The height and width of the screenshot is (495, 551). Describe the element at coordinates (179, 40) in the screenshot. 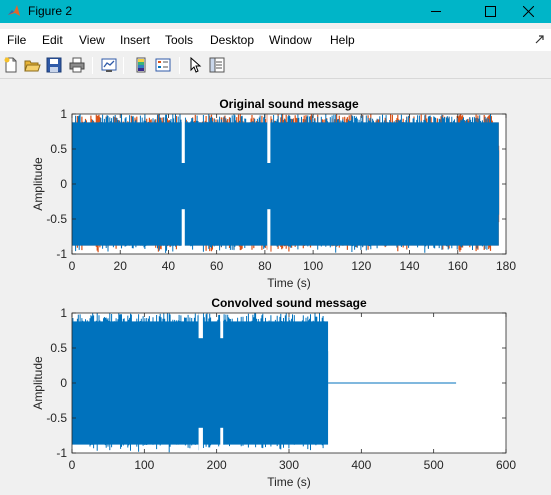

I see `menu-tools: Tools` at that location.